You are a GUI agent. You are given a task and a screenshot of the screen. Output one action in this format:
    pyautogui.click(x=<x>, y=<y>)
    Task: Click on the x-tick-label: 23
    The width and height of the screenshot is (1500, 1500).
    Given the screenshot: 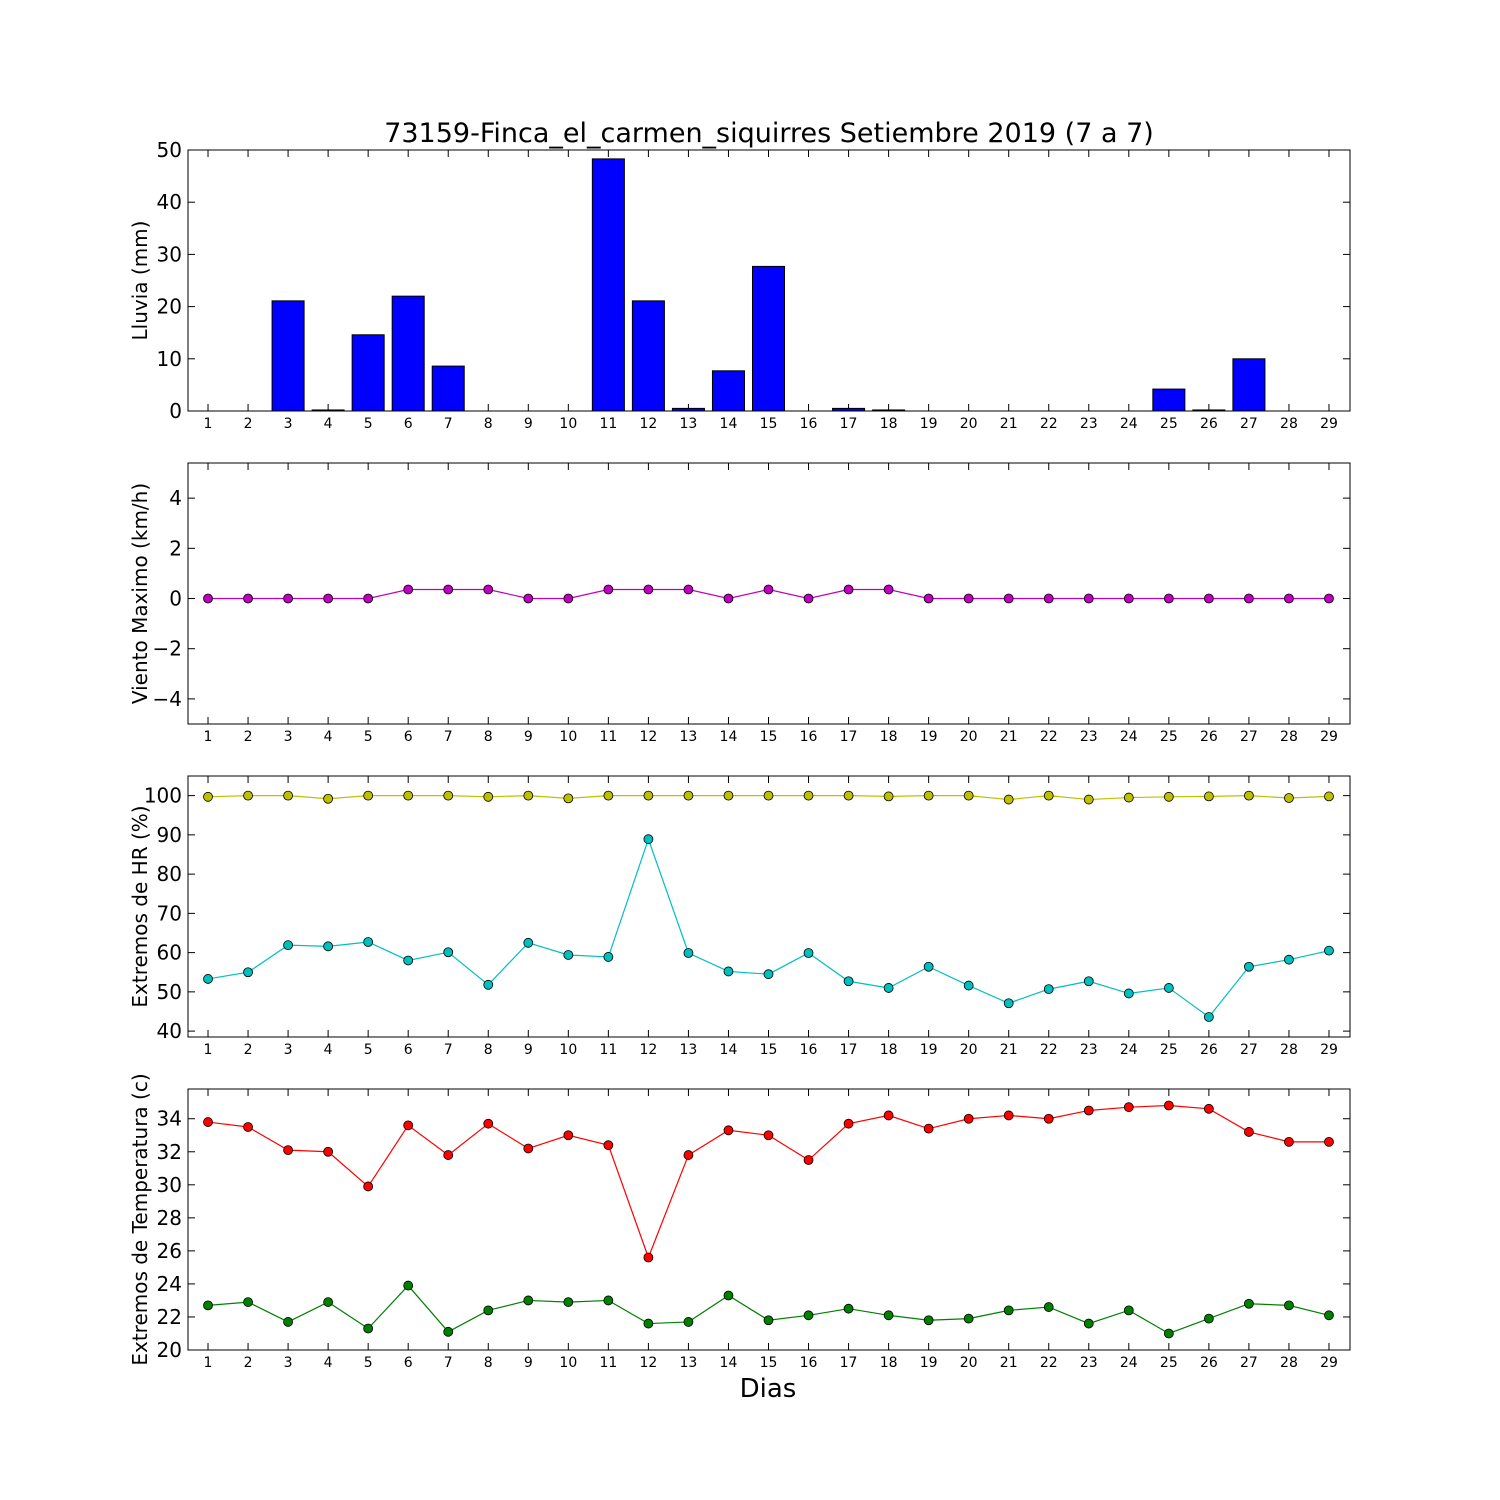 What is the action you would take?
    pyautogui.click(x=1089, y=737)
    